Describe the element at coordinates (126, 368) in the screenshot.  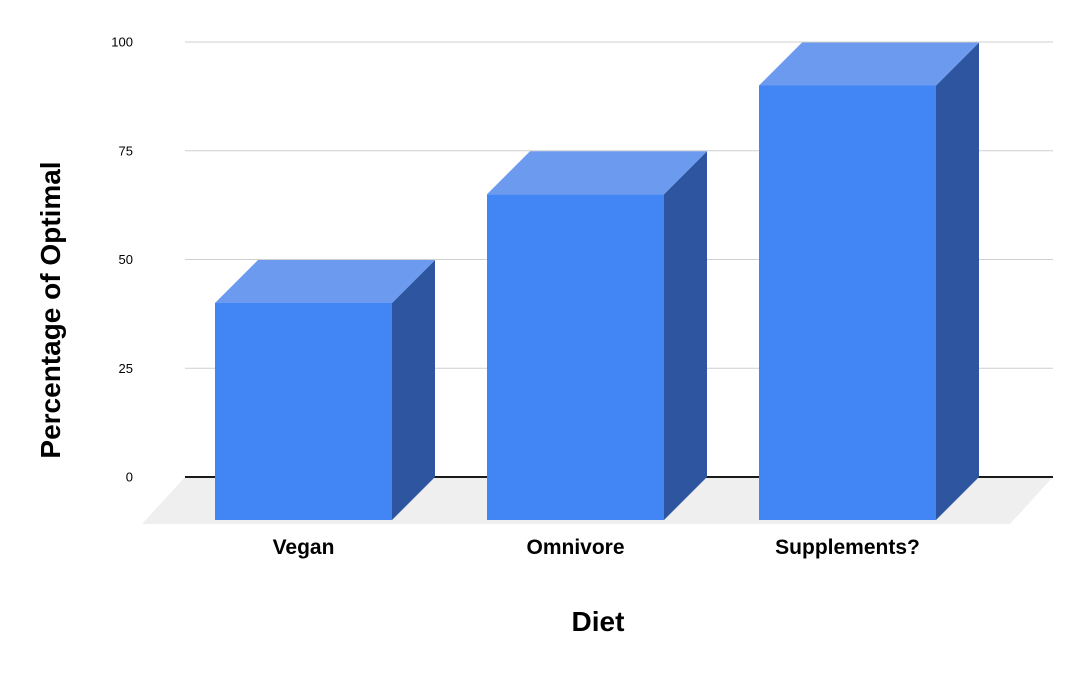
I see `y-tick-label: 25` at that location.